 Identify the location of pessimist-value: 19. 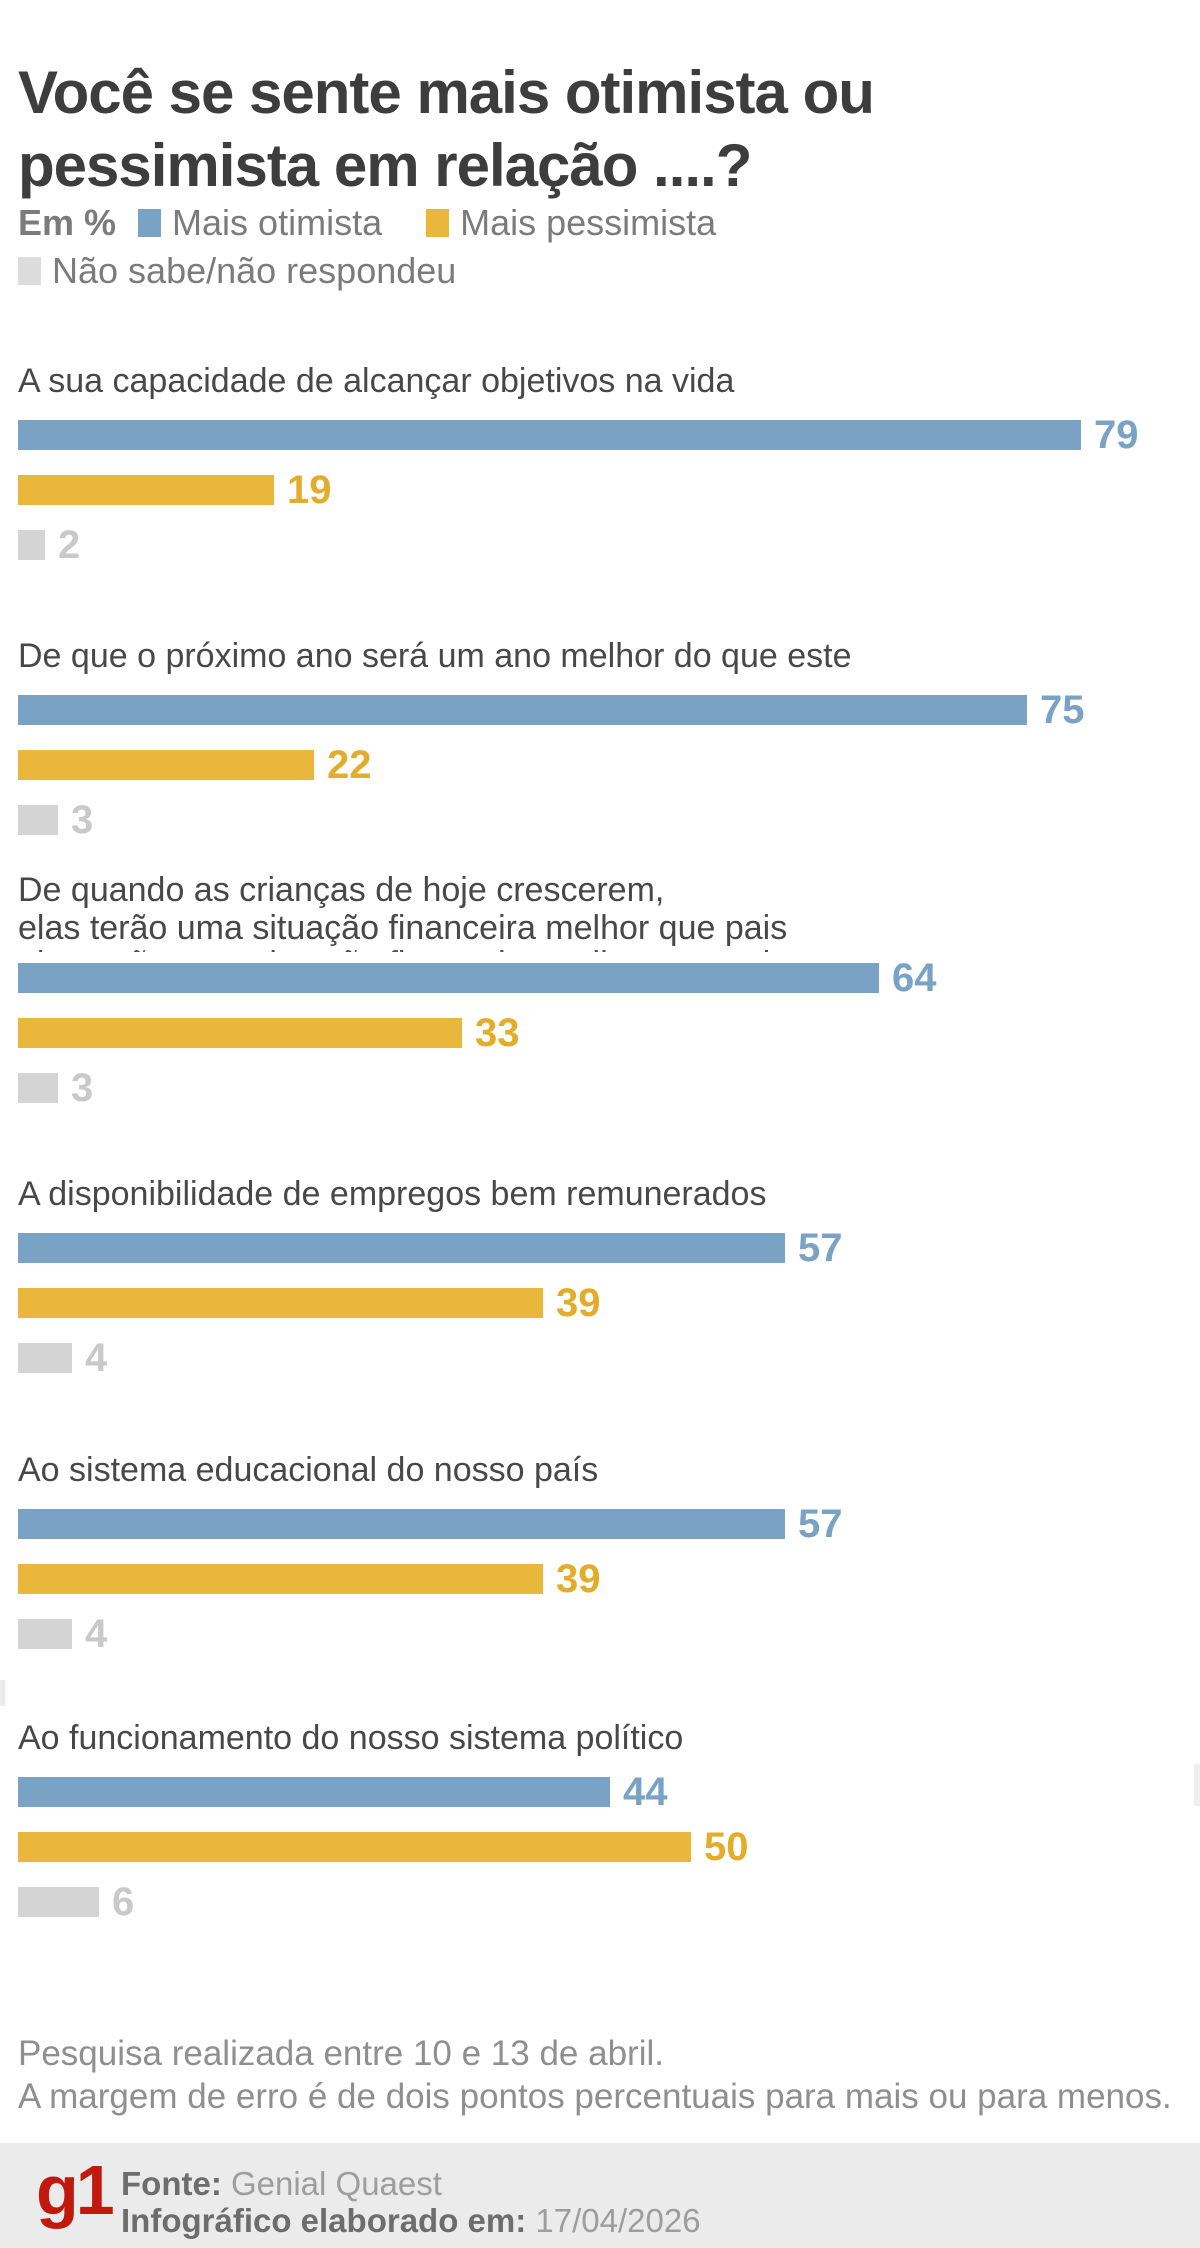
(309, 490).